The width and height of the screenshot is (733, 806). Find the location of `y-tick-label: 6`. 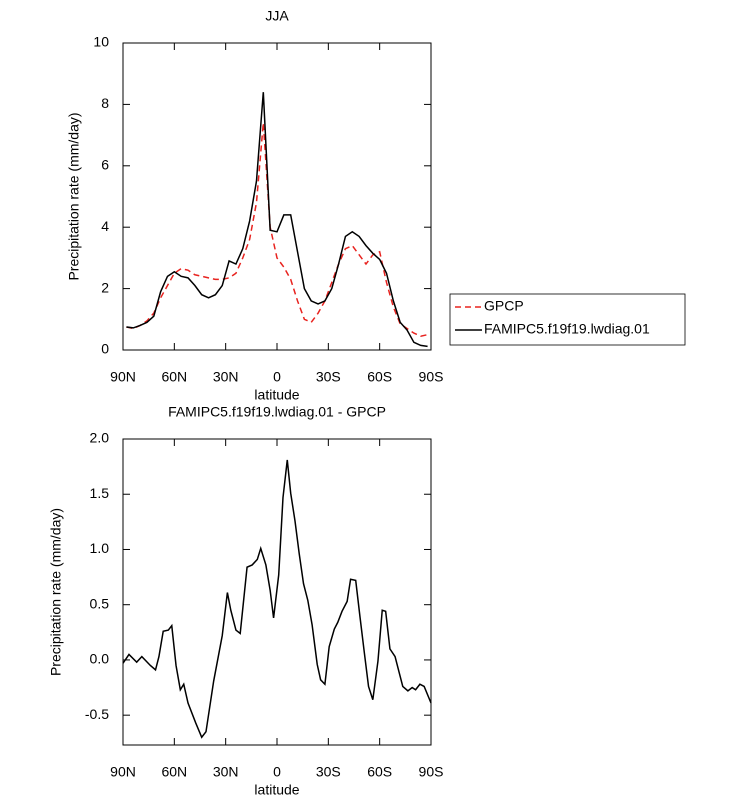

y-tick-label: 6 is located at coordinates (105, 165).